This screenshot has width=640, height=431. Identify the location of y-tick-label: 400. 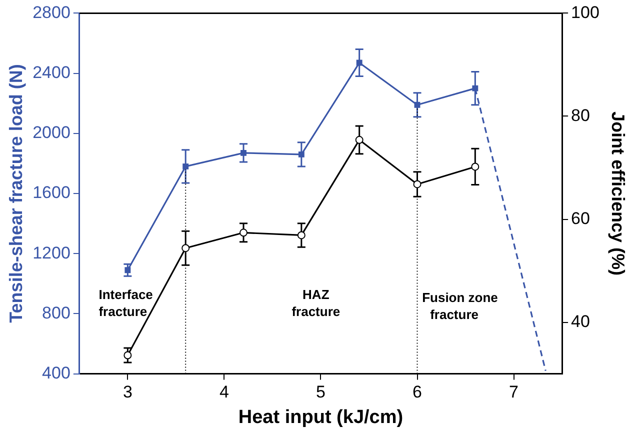
(56, 372).